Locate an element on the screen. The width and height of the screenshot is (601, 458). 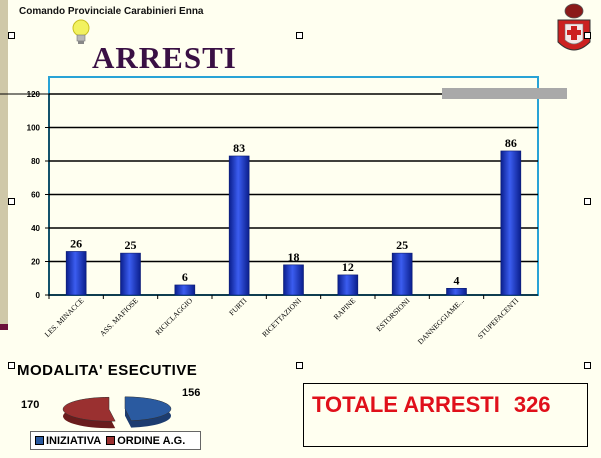
legend-swatch-ordine is located at coordinates (111, 441).